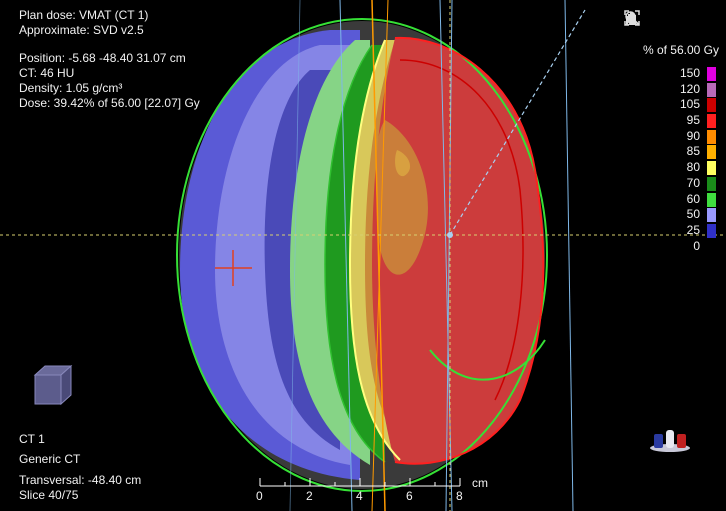 This screenshot has height=511, width=726. What do you see at coordinates (47, 73) in the screenshot?
I see `probe-ct: CT: 46 HU` at bounding box center [47, 73].